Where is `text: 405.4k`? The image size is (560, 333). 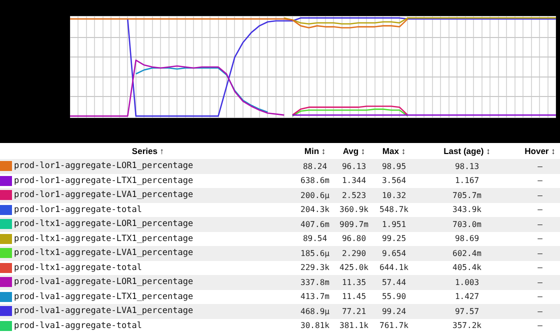
text: 405.4k is located at coordinates (467, 268).